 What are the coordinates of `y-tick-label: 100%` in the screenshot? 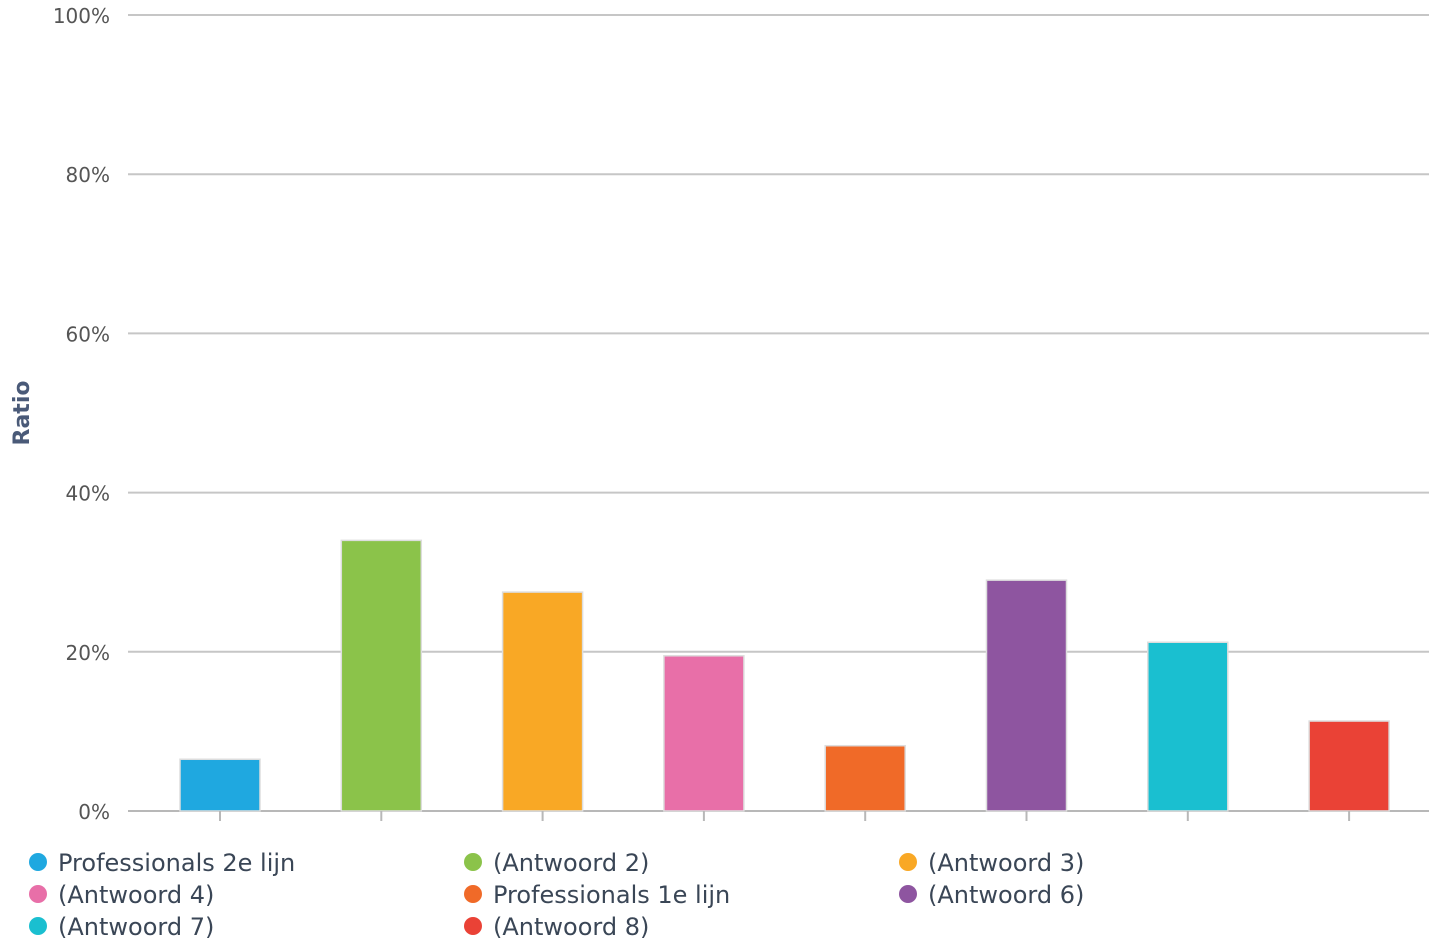 It's located at (81, 16).